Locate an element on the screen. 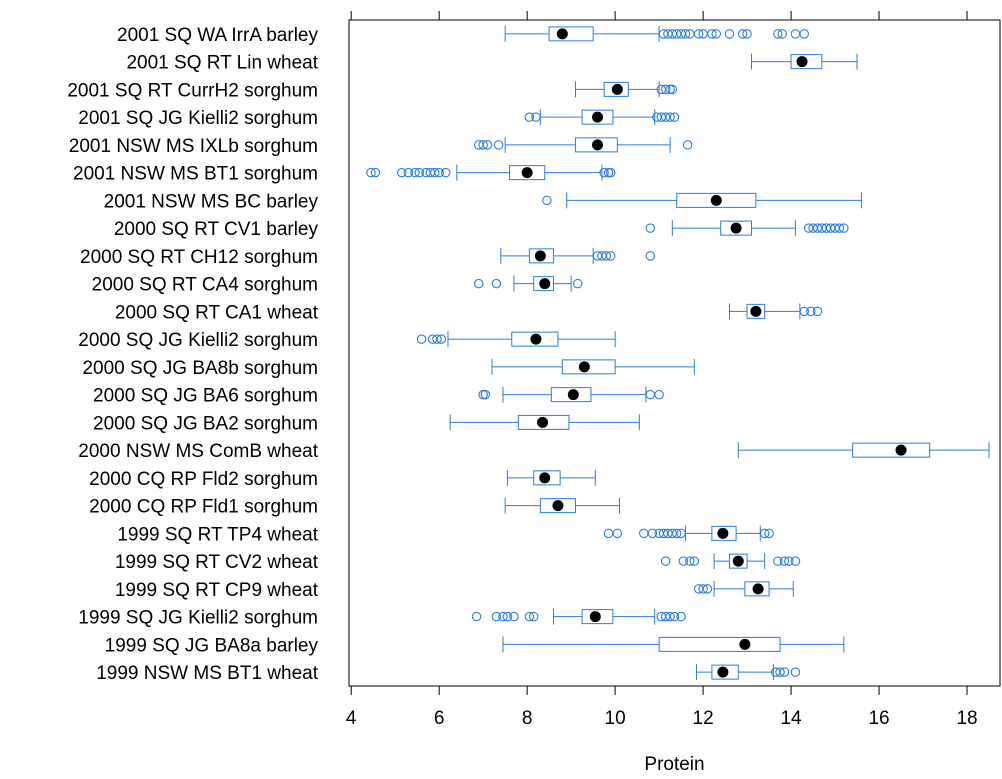 This screenshot has height=779, width=1002. category-label: 2001 SQ RT Lin wheat is located at coordinates (222, 63).